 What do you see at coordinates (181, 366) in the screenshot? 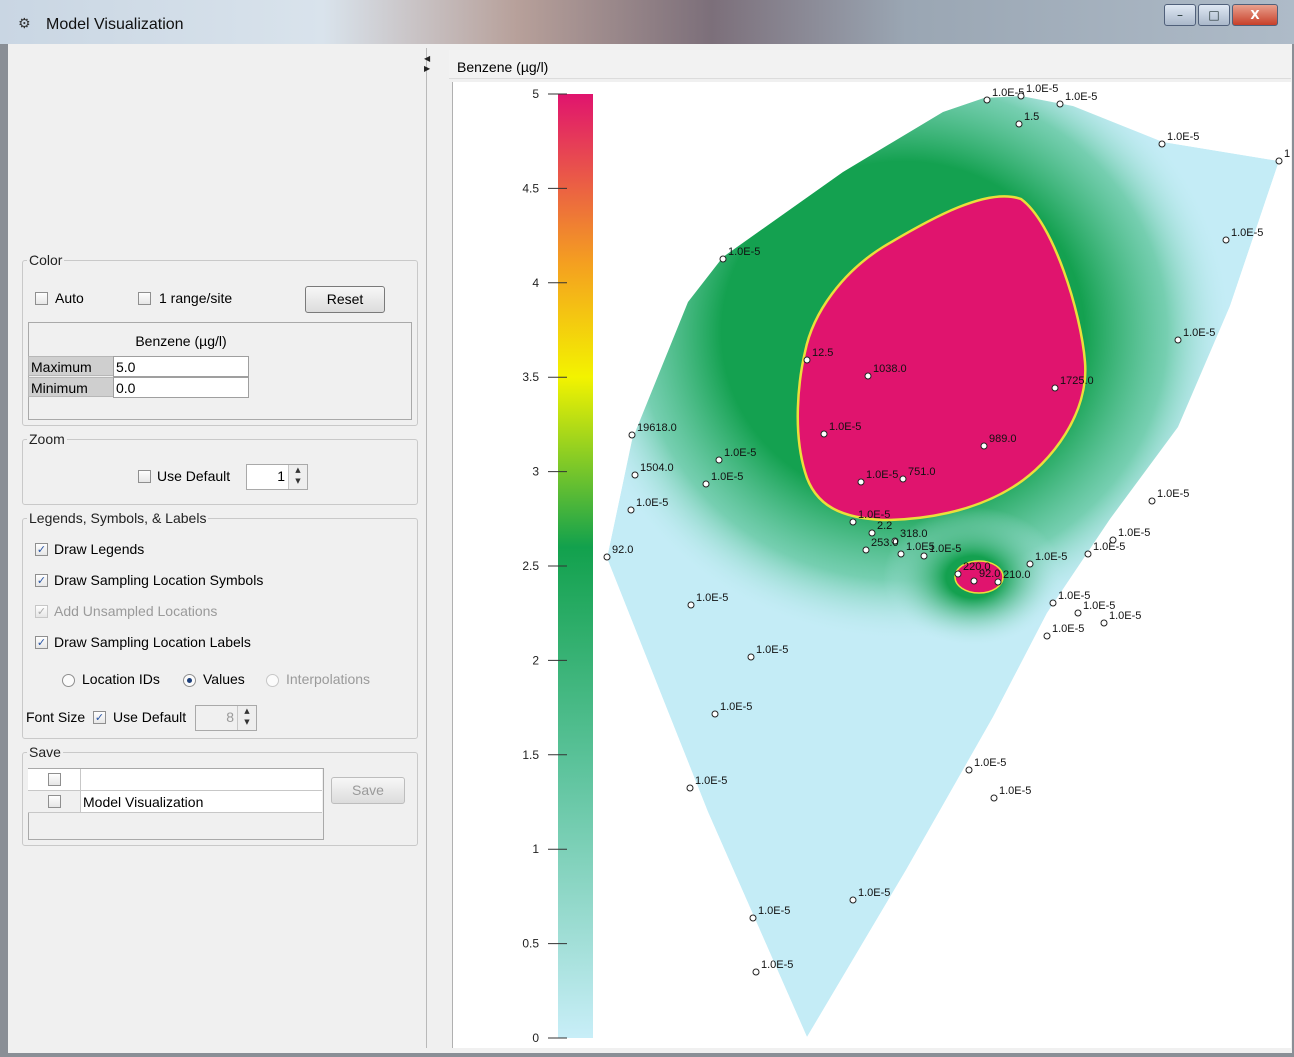
I see `maximum-input: 5.0` at bounding box center [181, 366].